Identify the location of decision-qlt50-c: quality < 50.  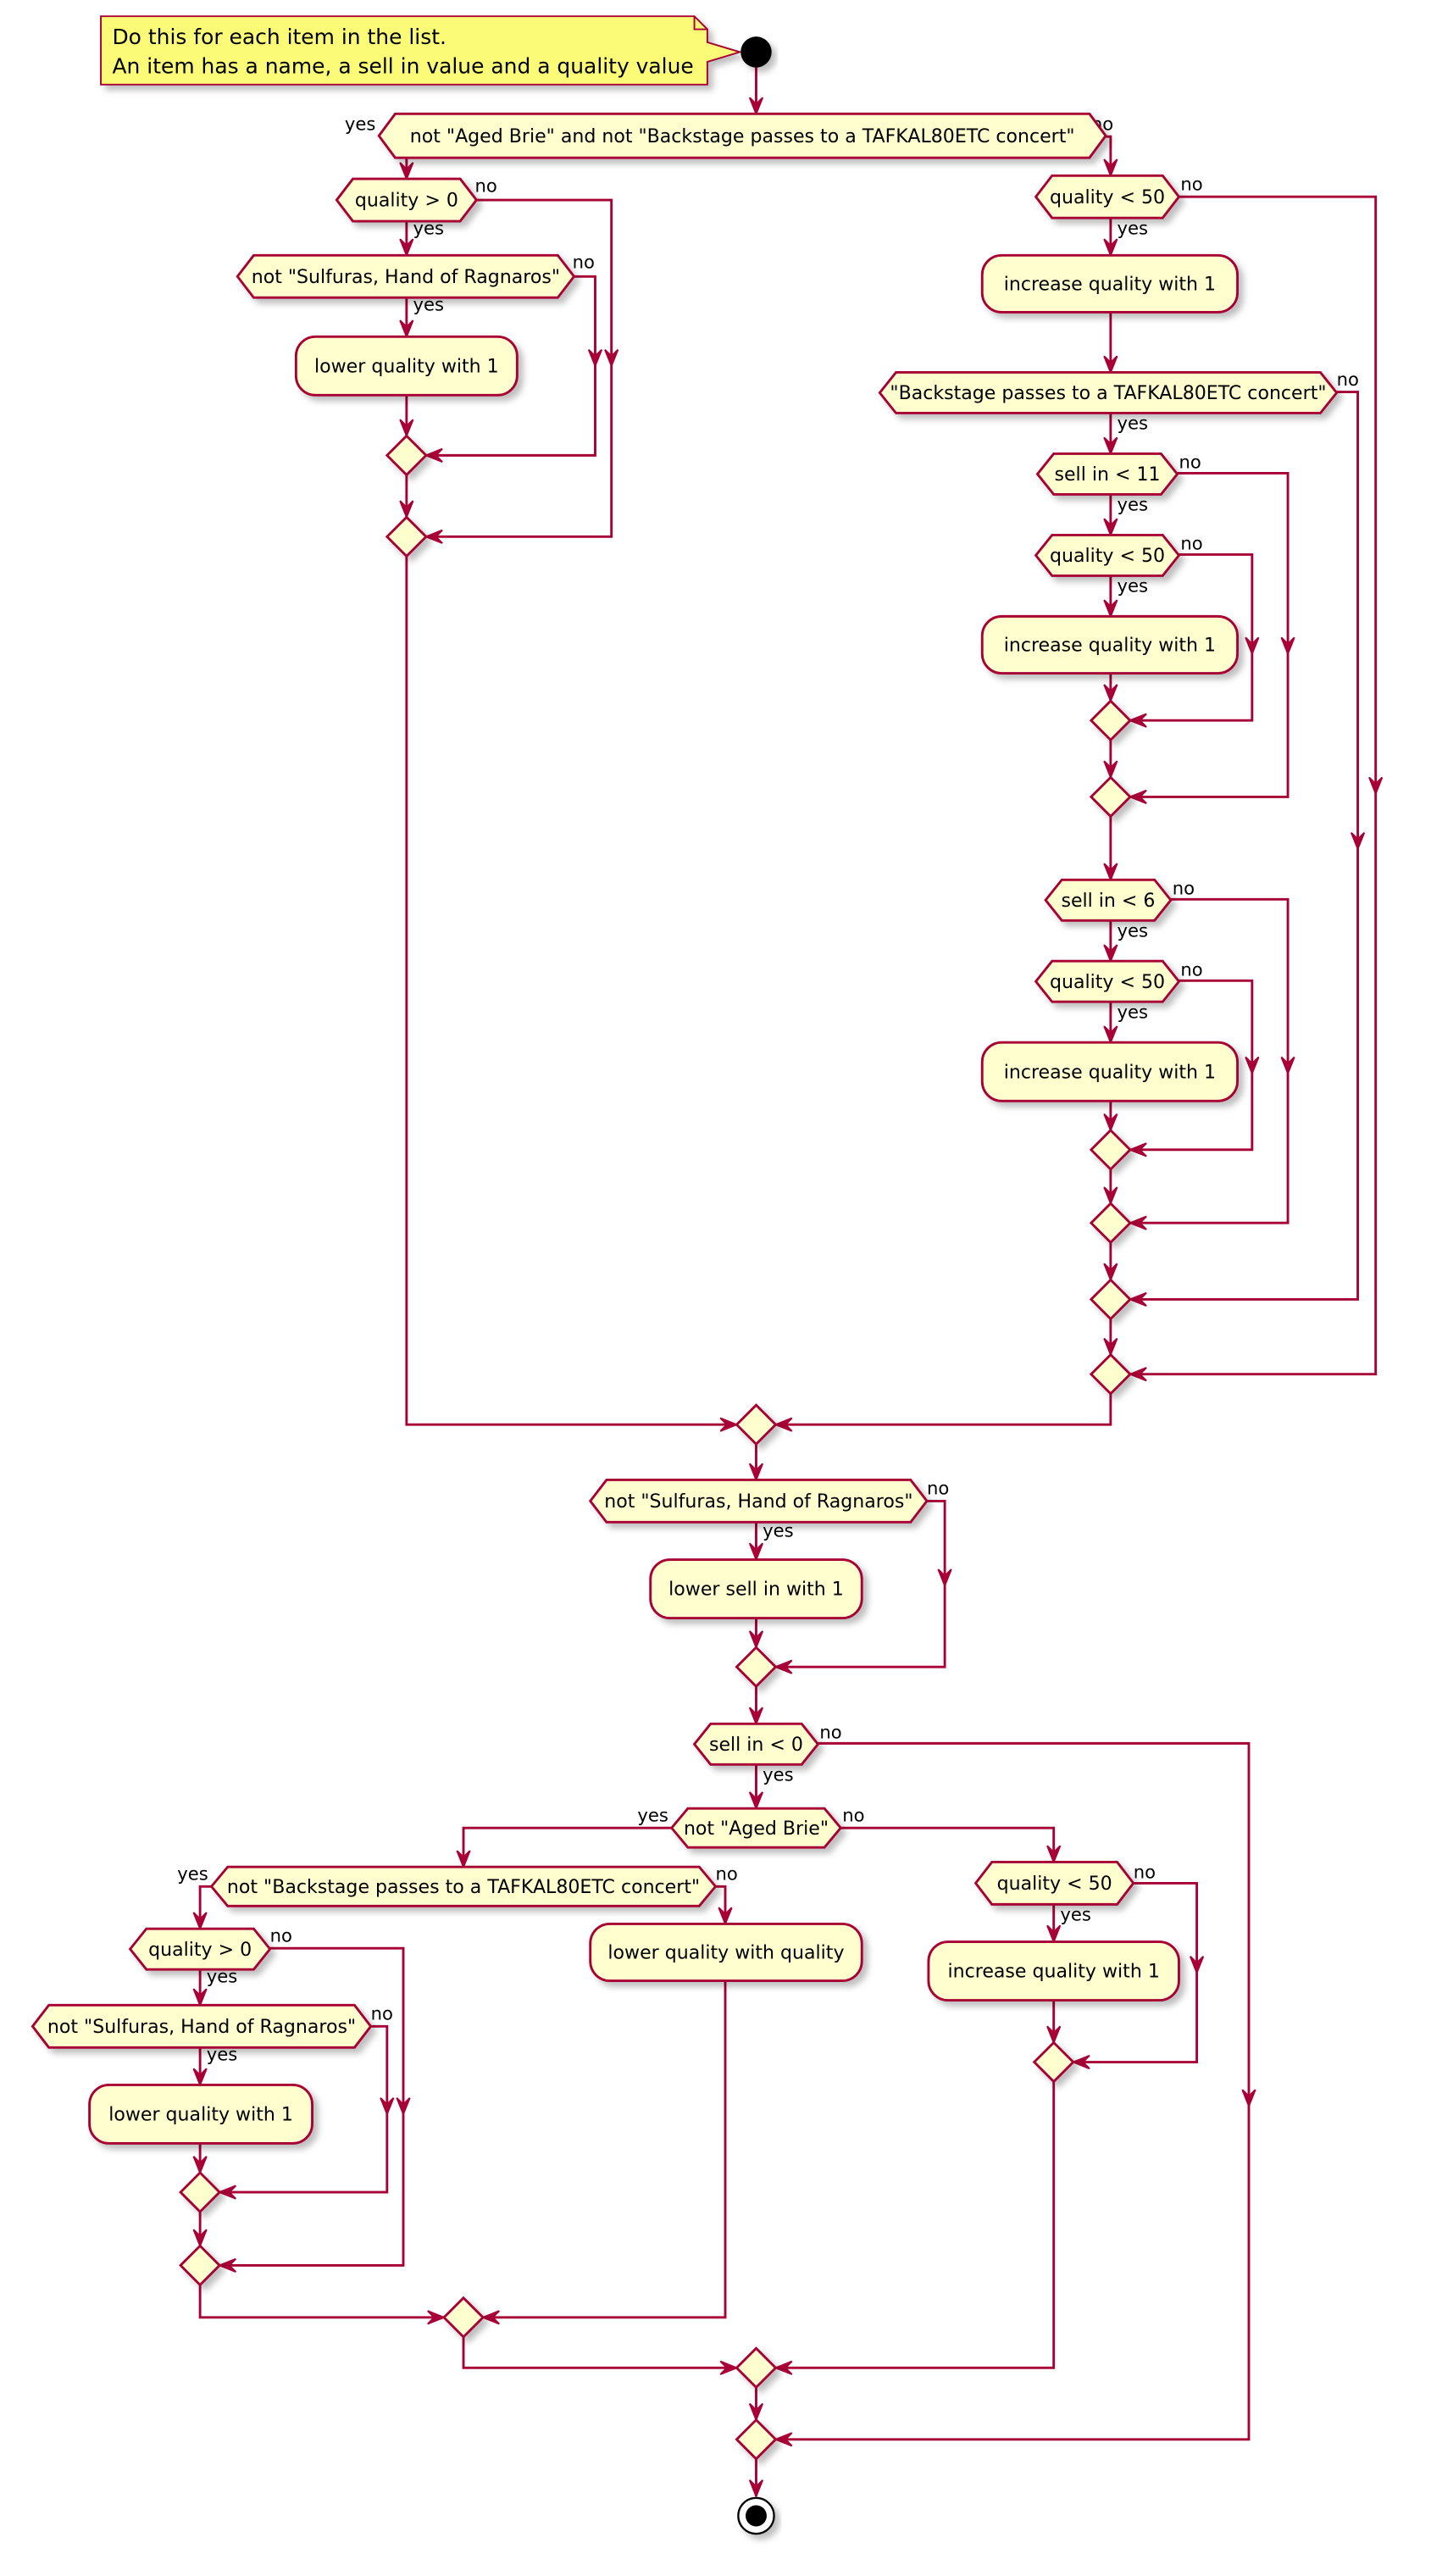
(1108, 981).